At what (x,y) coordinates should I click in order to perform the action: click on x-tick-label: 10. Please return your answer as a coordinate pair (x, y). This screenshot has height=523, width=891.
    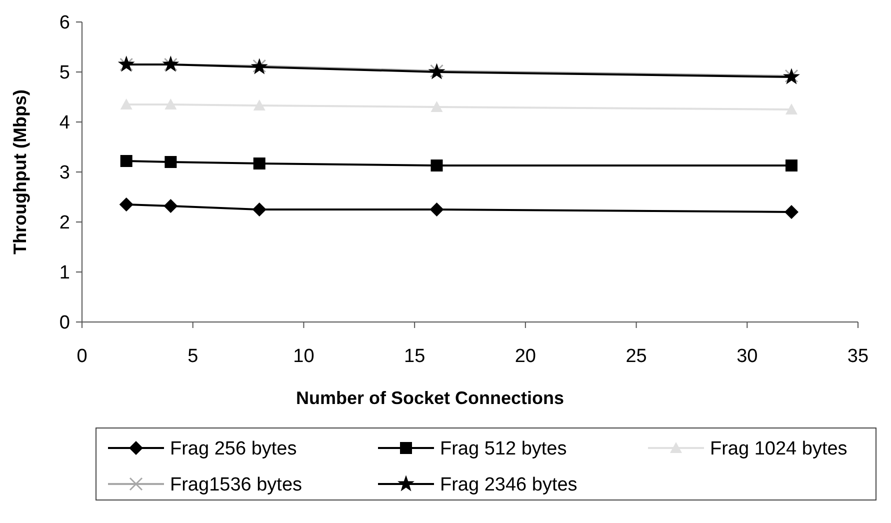
    Looking at the image, I should click on (303, 356).